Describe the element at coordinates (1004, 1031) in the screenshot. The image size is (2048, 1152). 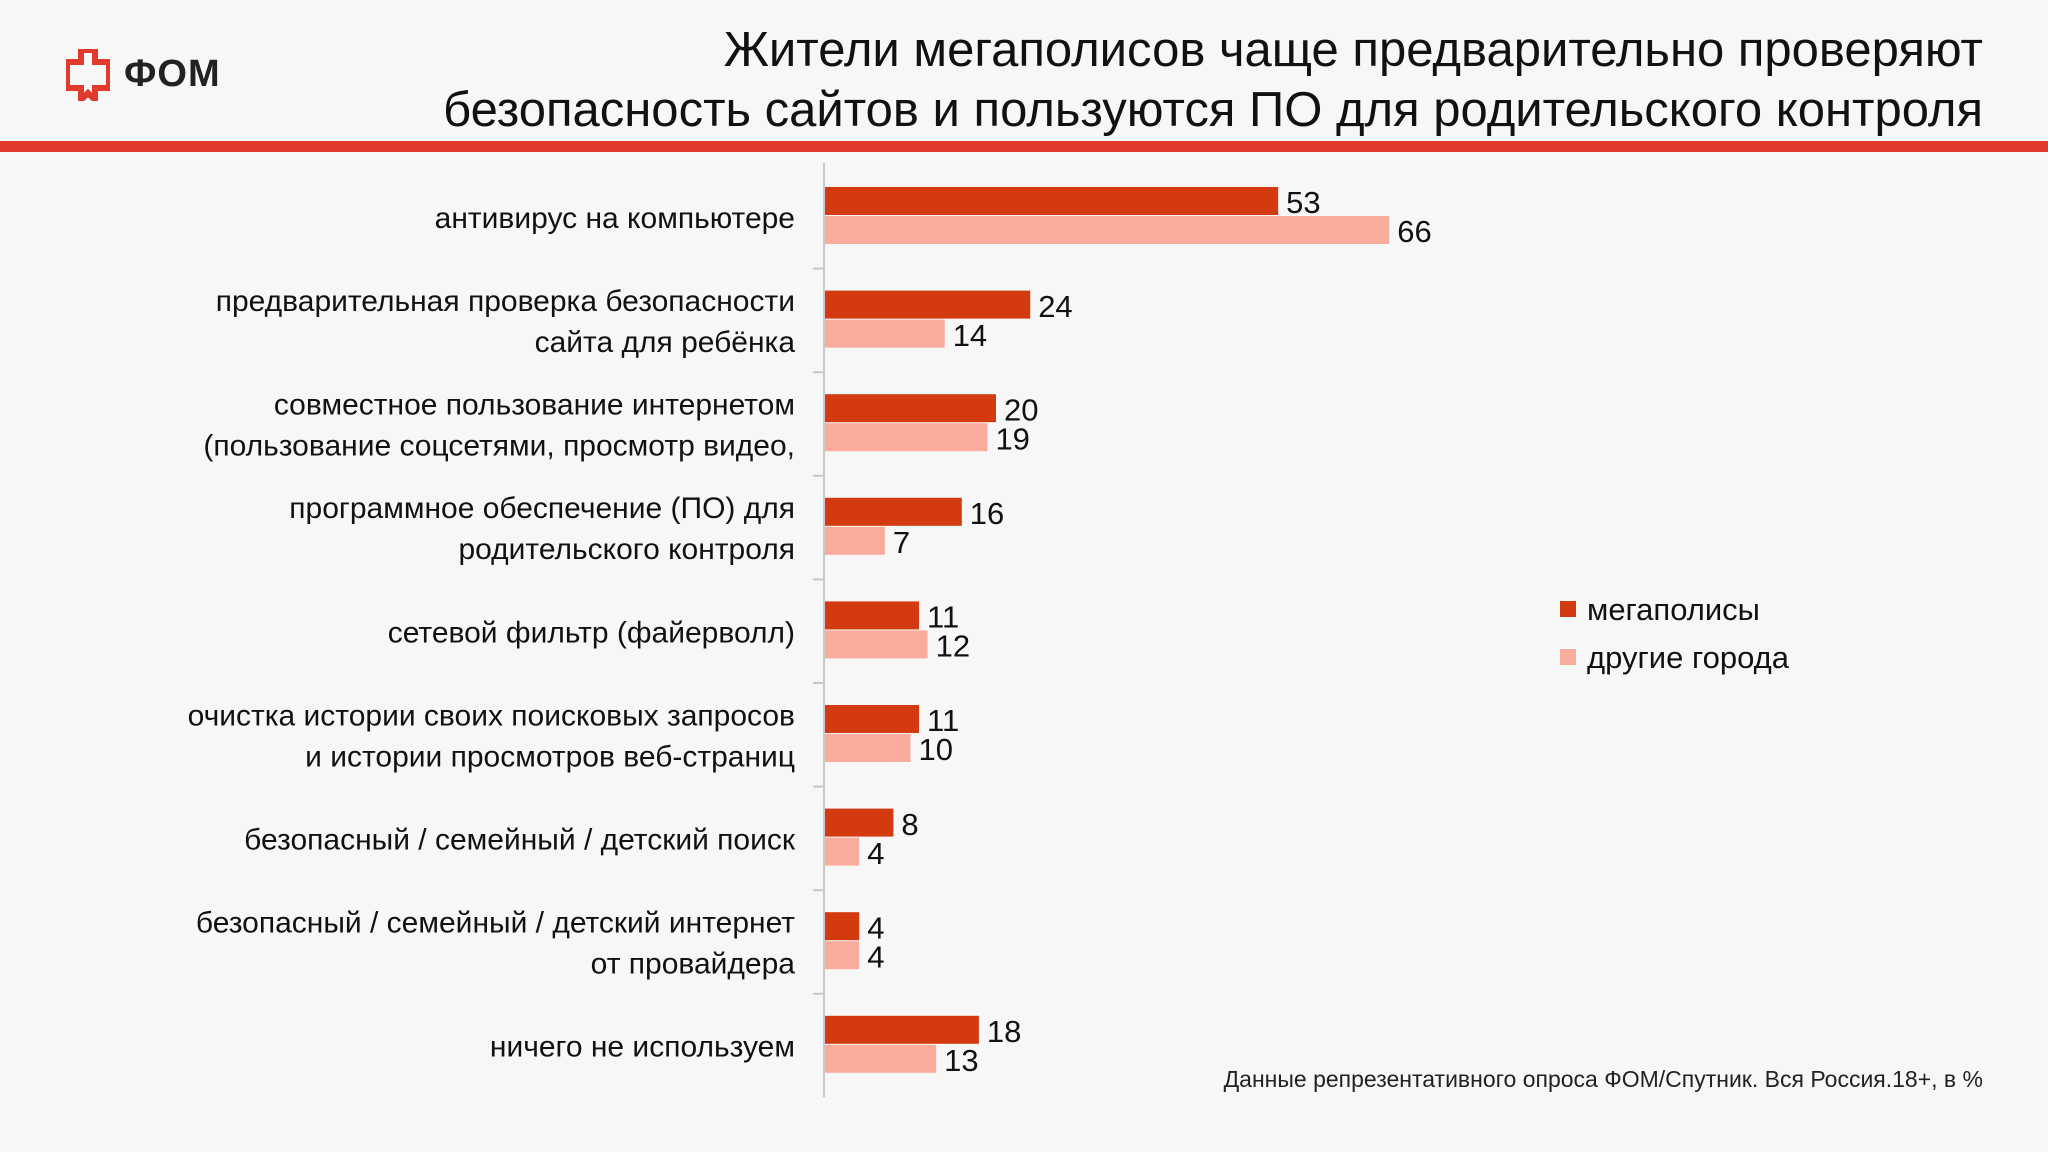
I see `data-label: 18` at that location.